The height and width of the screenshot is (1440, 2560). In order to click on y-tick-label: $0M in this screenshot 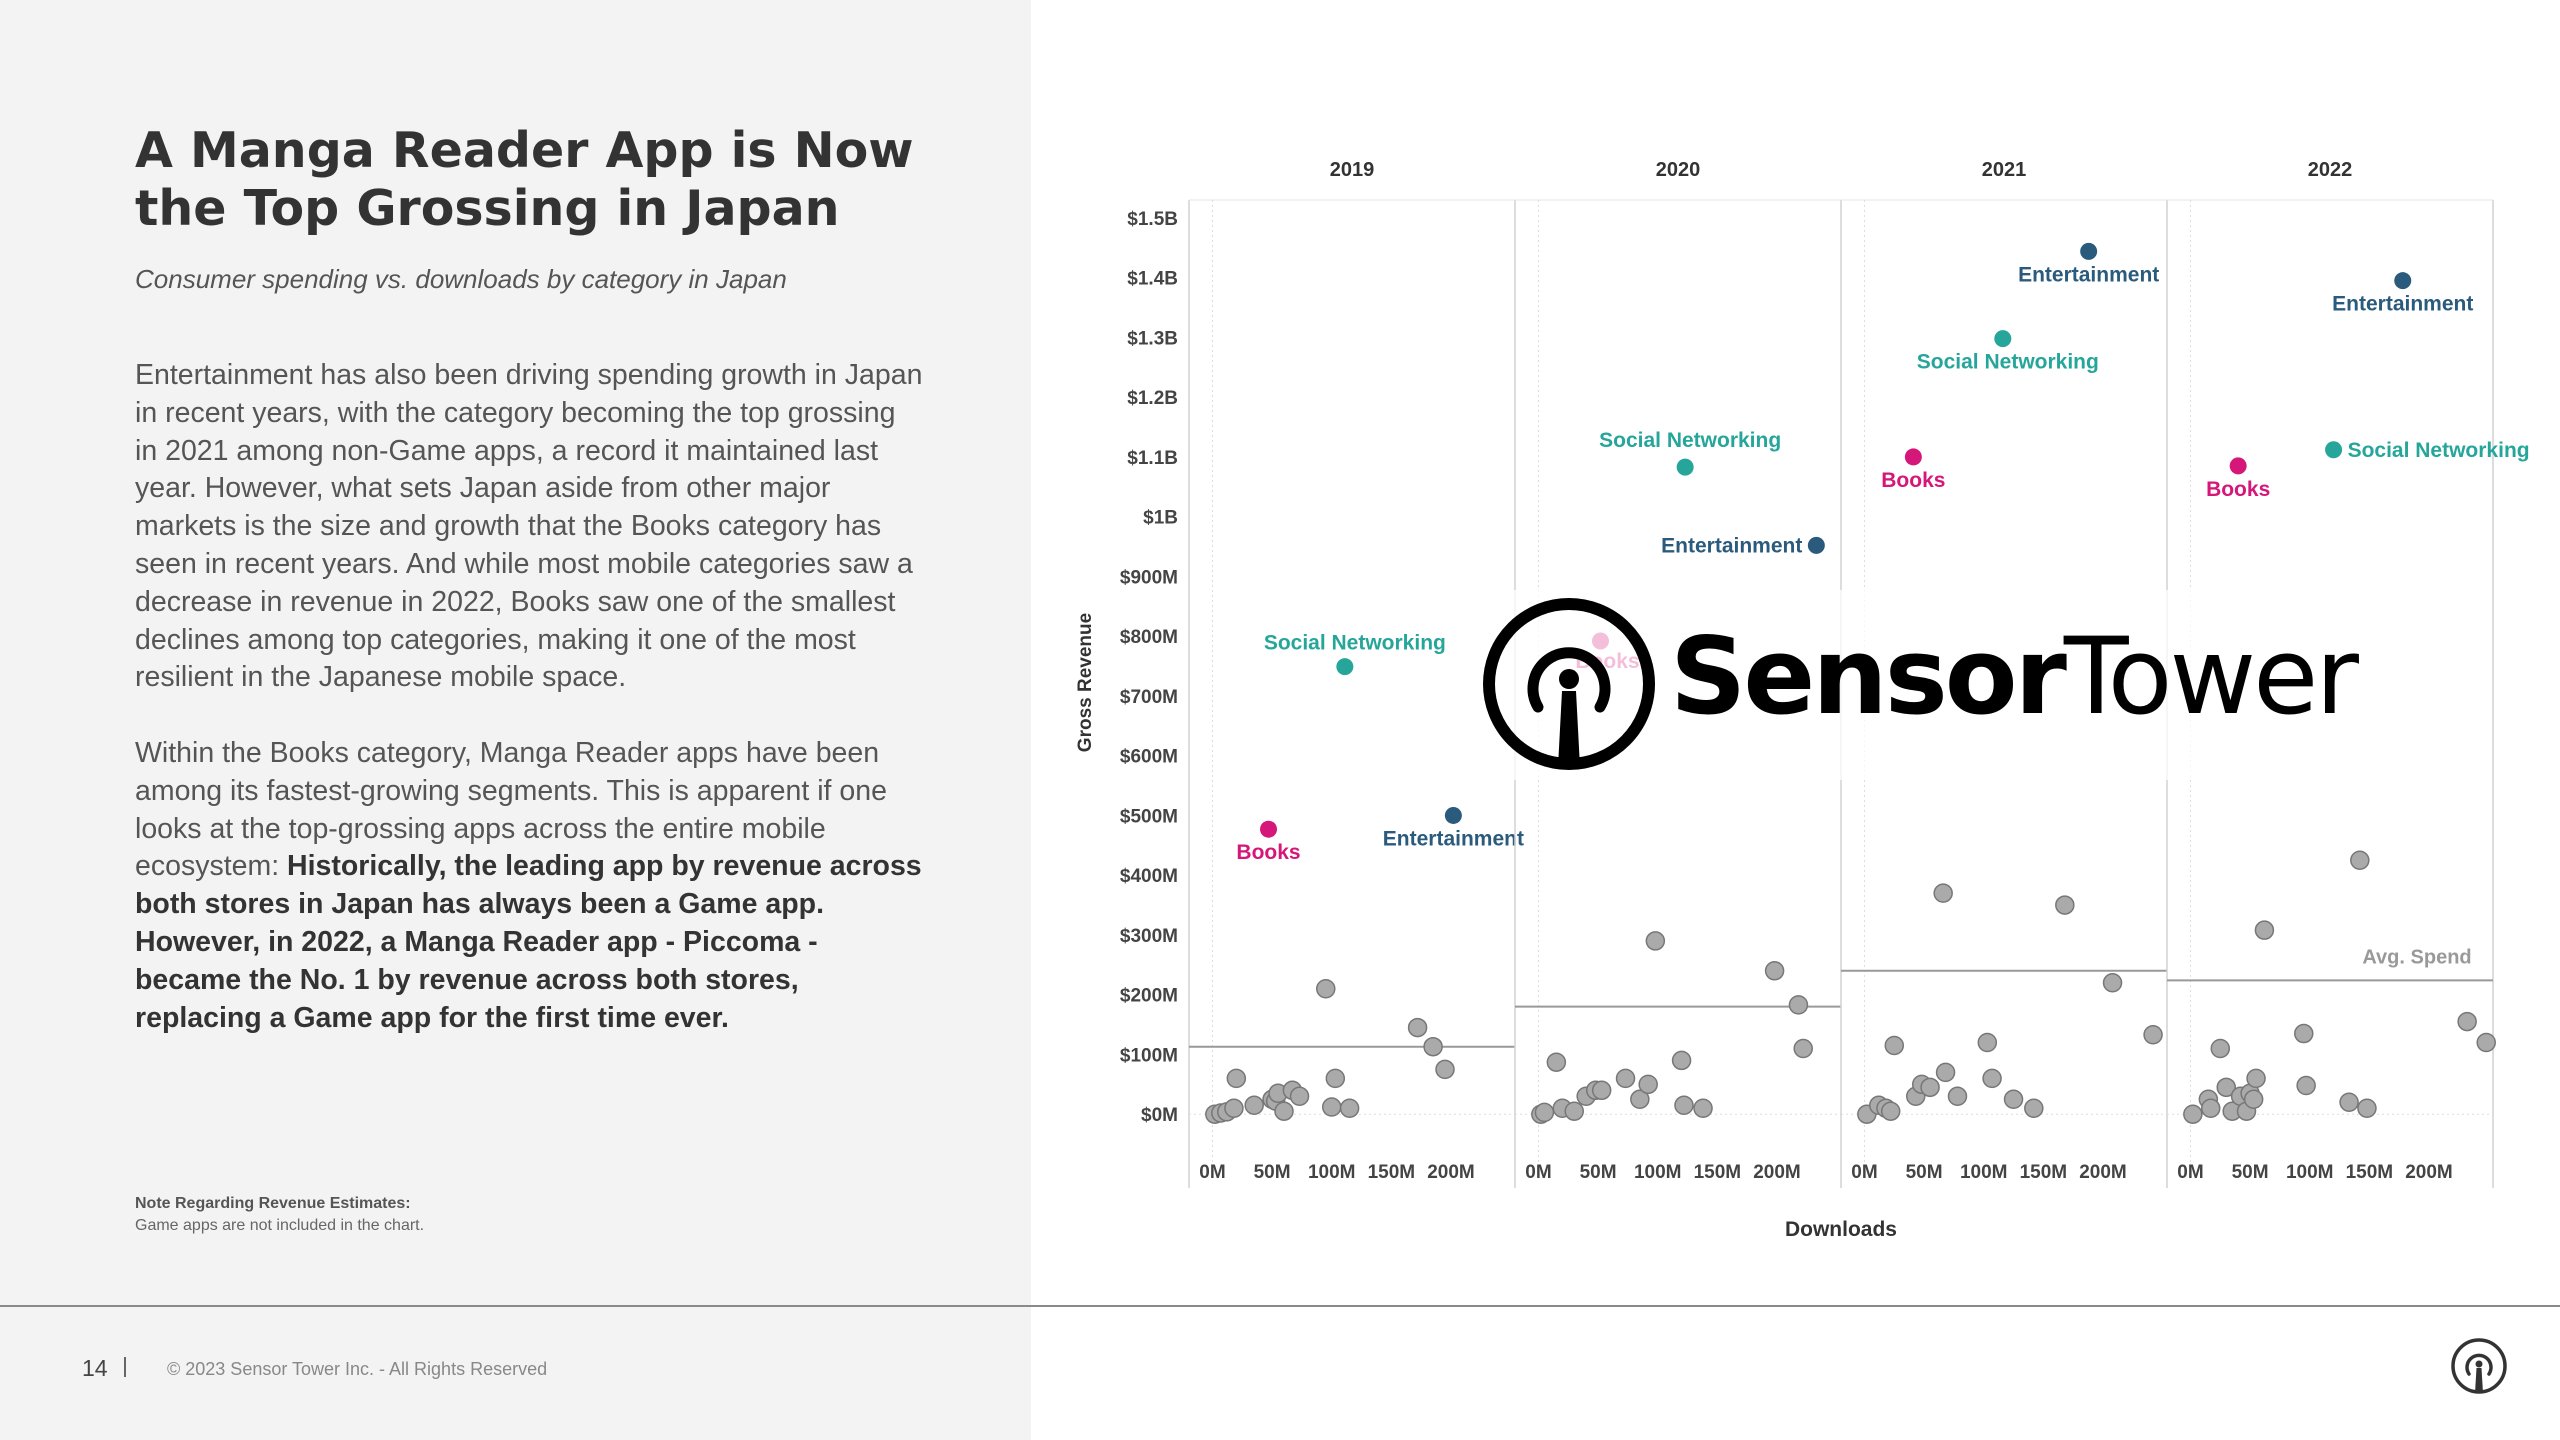, I will do `click(1159, 1115)`.